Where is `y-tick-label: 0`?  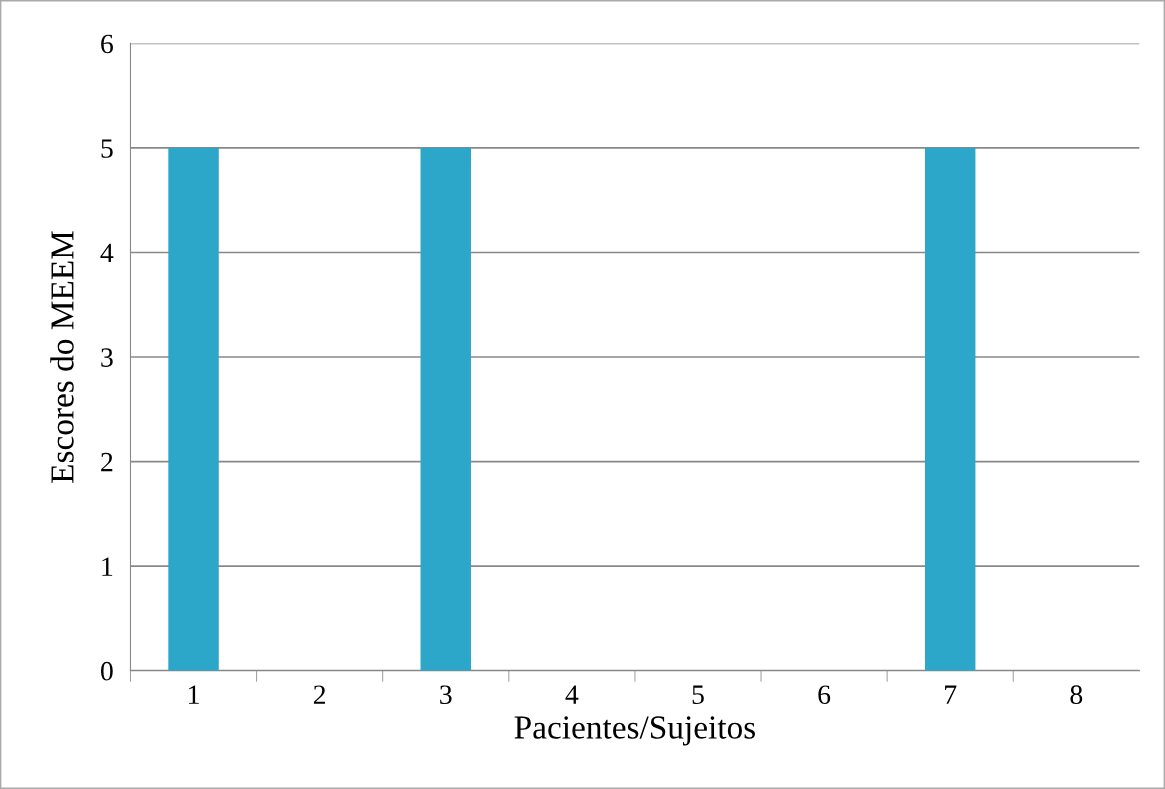
y-tick-label: 0 is located at coordinates (106, 671).